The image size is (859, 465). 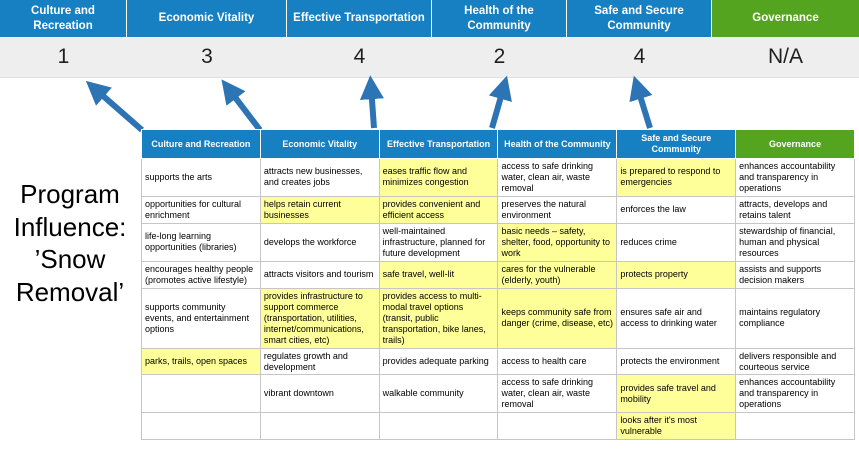 What do you see at coordinates (201, 177) in the screenshot?
I see `matrix-cell: supports the arts` at bounding box center [201, 177].